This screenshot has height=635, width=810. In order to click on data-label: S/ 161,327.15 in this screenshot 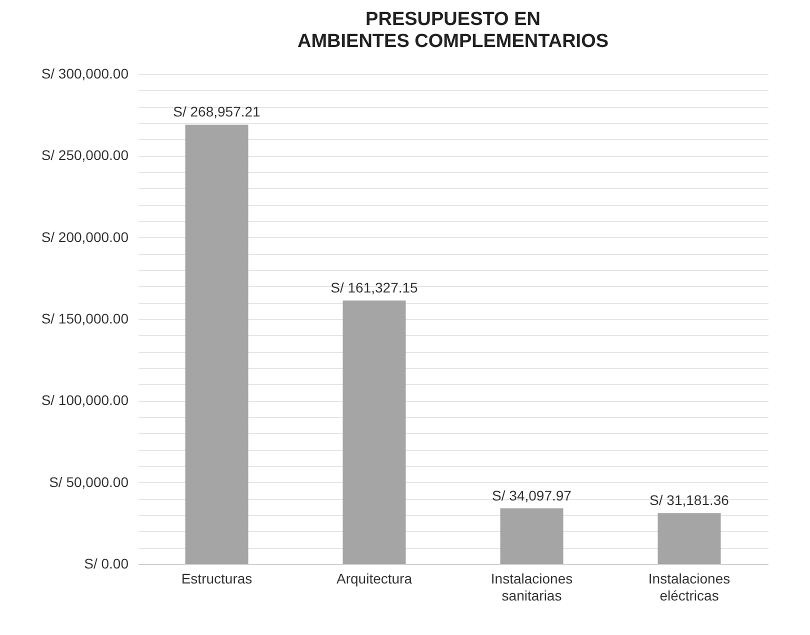, I will do `click(374, 288)`.